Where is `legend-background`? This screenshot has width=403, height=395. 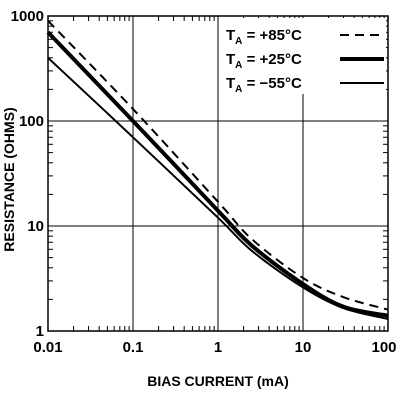
legend-background is located at coordinates (303, 56).